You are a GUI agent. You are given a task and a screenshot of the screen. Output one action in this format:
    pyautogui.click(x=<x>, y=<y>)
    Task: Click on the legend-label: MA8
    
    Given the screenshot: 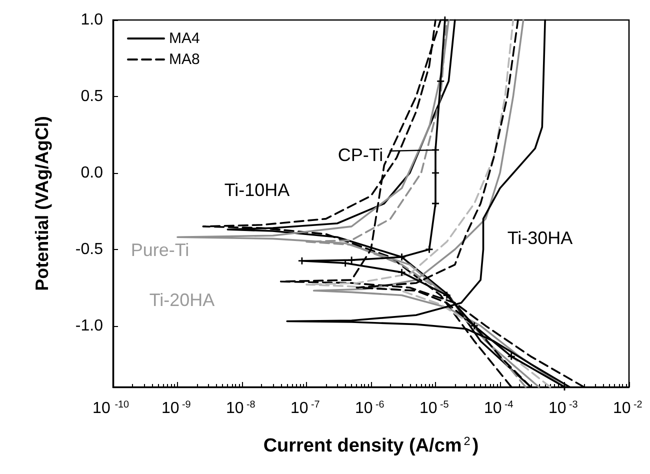 What is the action you would take?
    pyautogui.click(x=184, y=59)
    